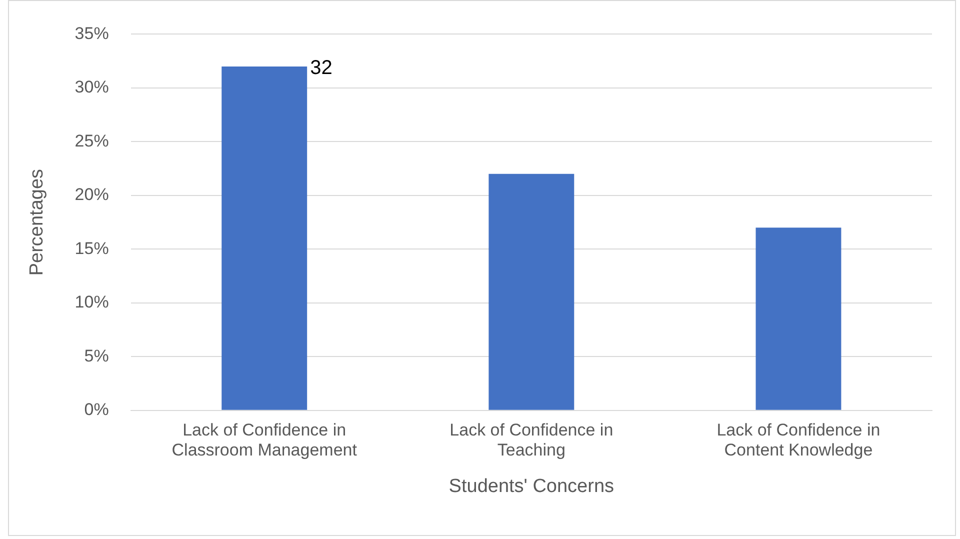 The image size is (960, 539). I want to click on y-tick-label: 35%, so click(91, 33).